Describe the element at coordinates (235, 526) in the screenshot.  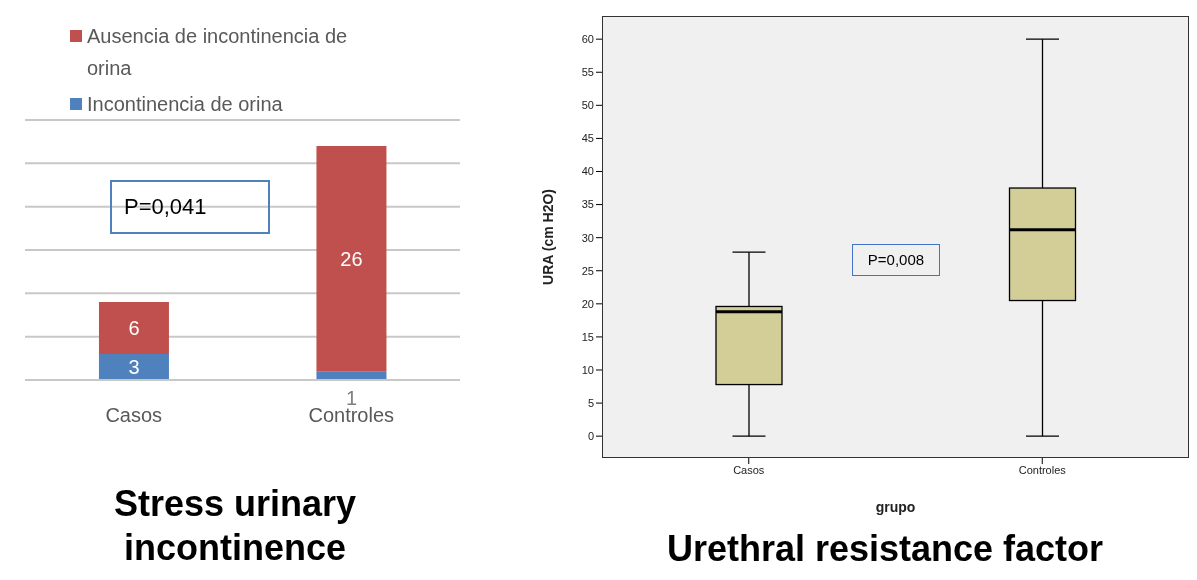
I see `text: Stress urinary incontinence` at that location.